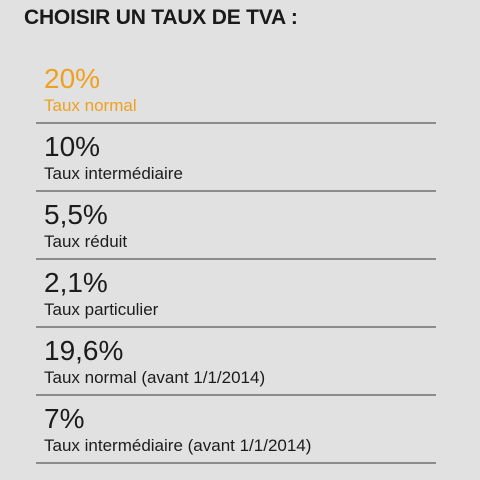  Describe the element at coordinates (155, 377) in the screenshot. I see `rate-label: Taux normal (avant 1/1/2014)` at that location.